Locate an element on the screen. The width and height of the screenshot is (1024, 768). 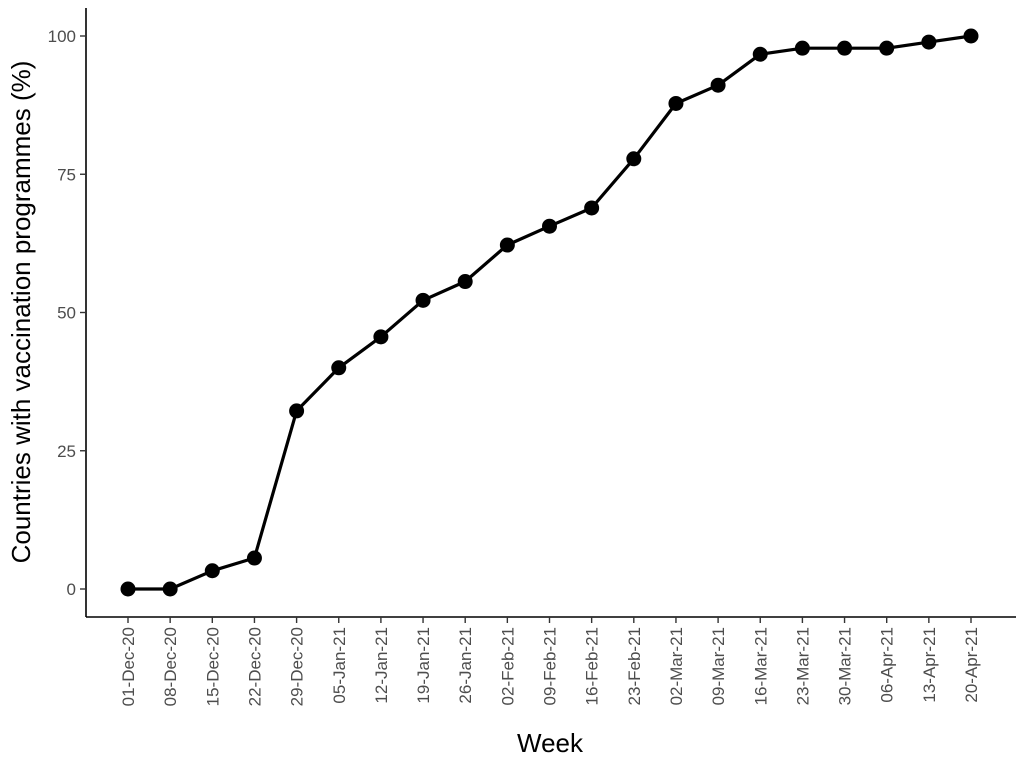
x-tick-label: 12-Jan-21 is located at coordinates (381, 665).